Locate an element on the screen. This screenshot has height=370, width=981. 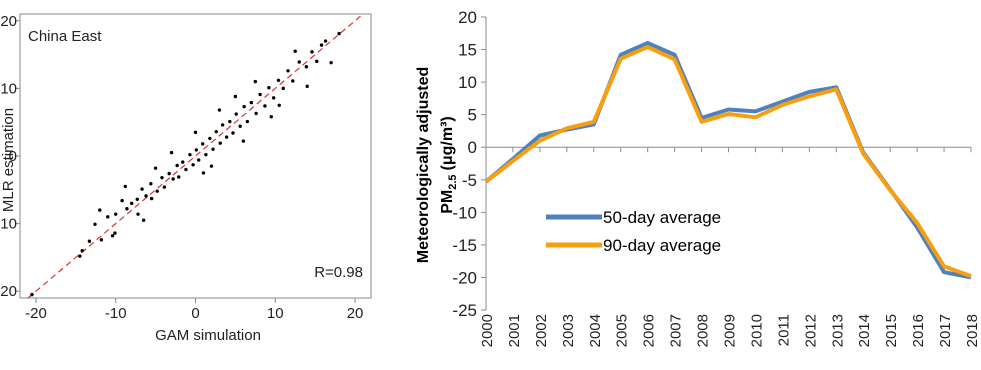
line-y-axis-title-line1: Meteorologically adjusted is located at coordinates (423, 165).